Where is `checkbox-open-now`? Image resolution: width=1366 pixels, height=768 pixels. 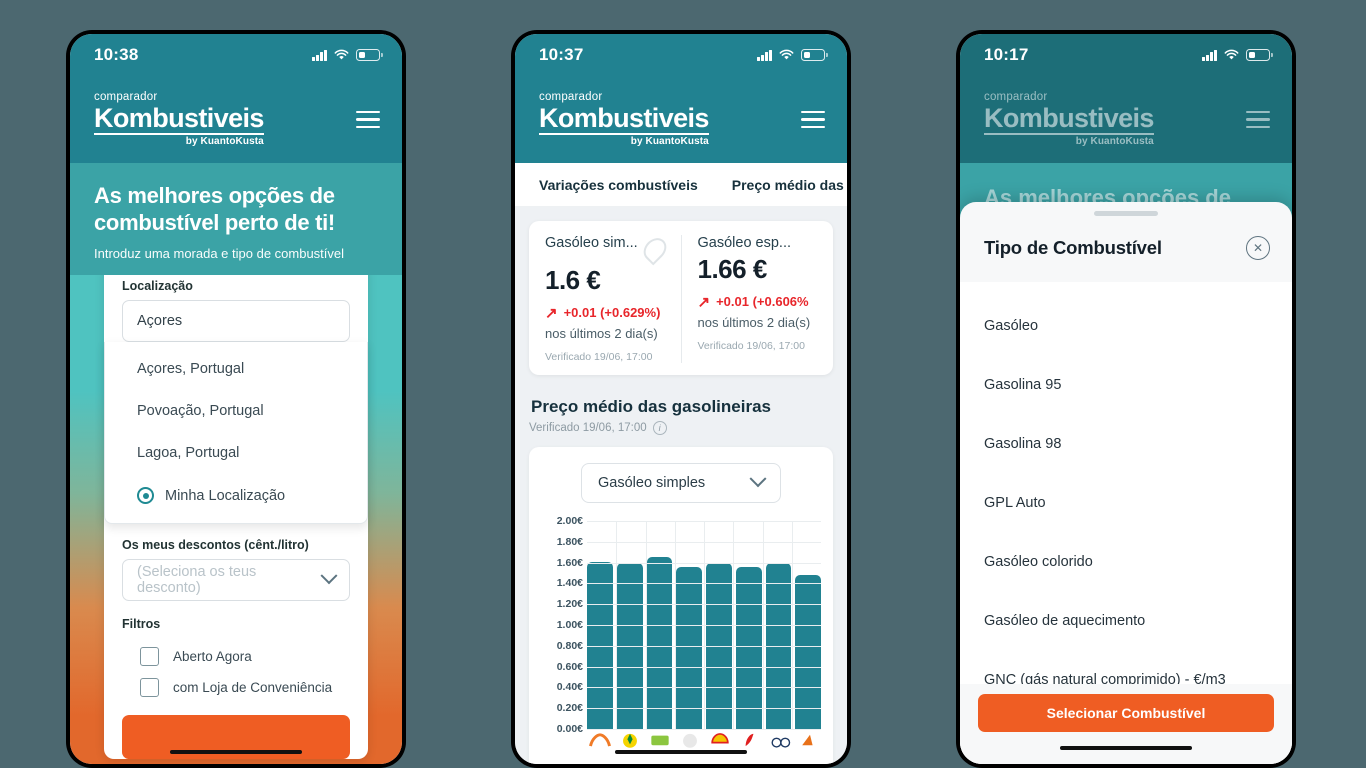
checkbox-open-now is located at coordinates (149, 656).